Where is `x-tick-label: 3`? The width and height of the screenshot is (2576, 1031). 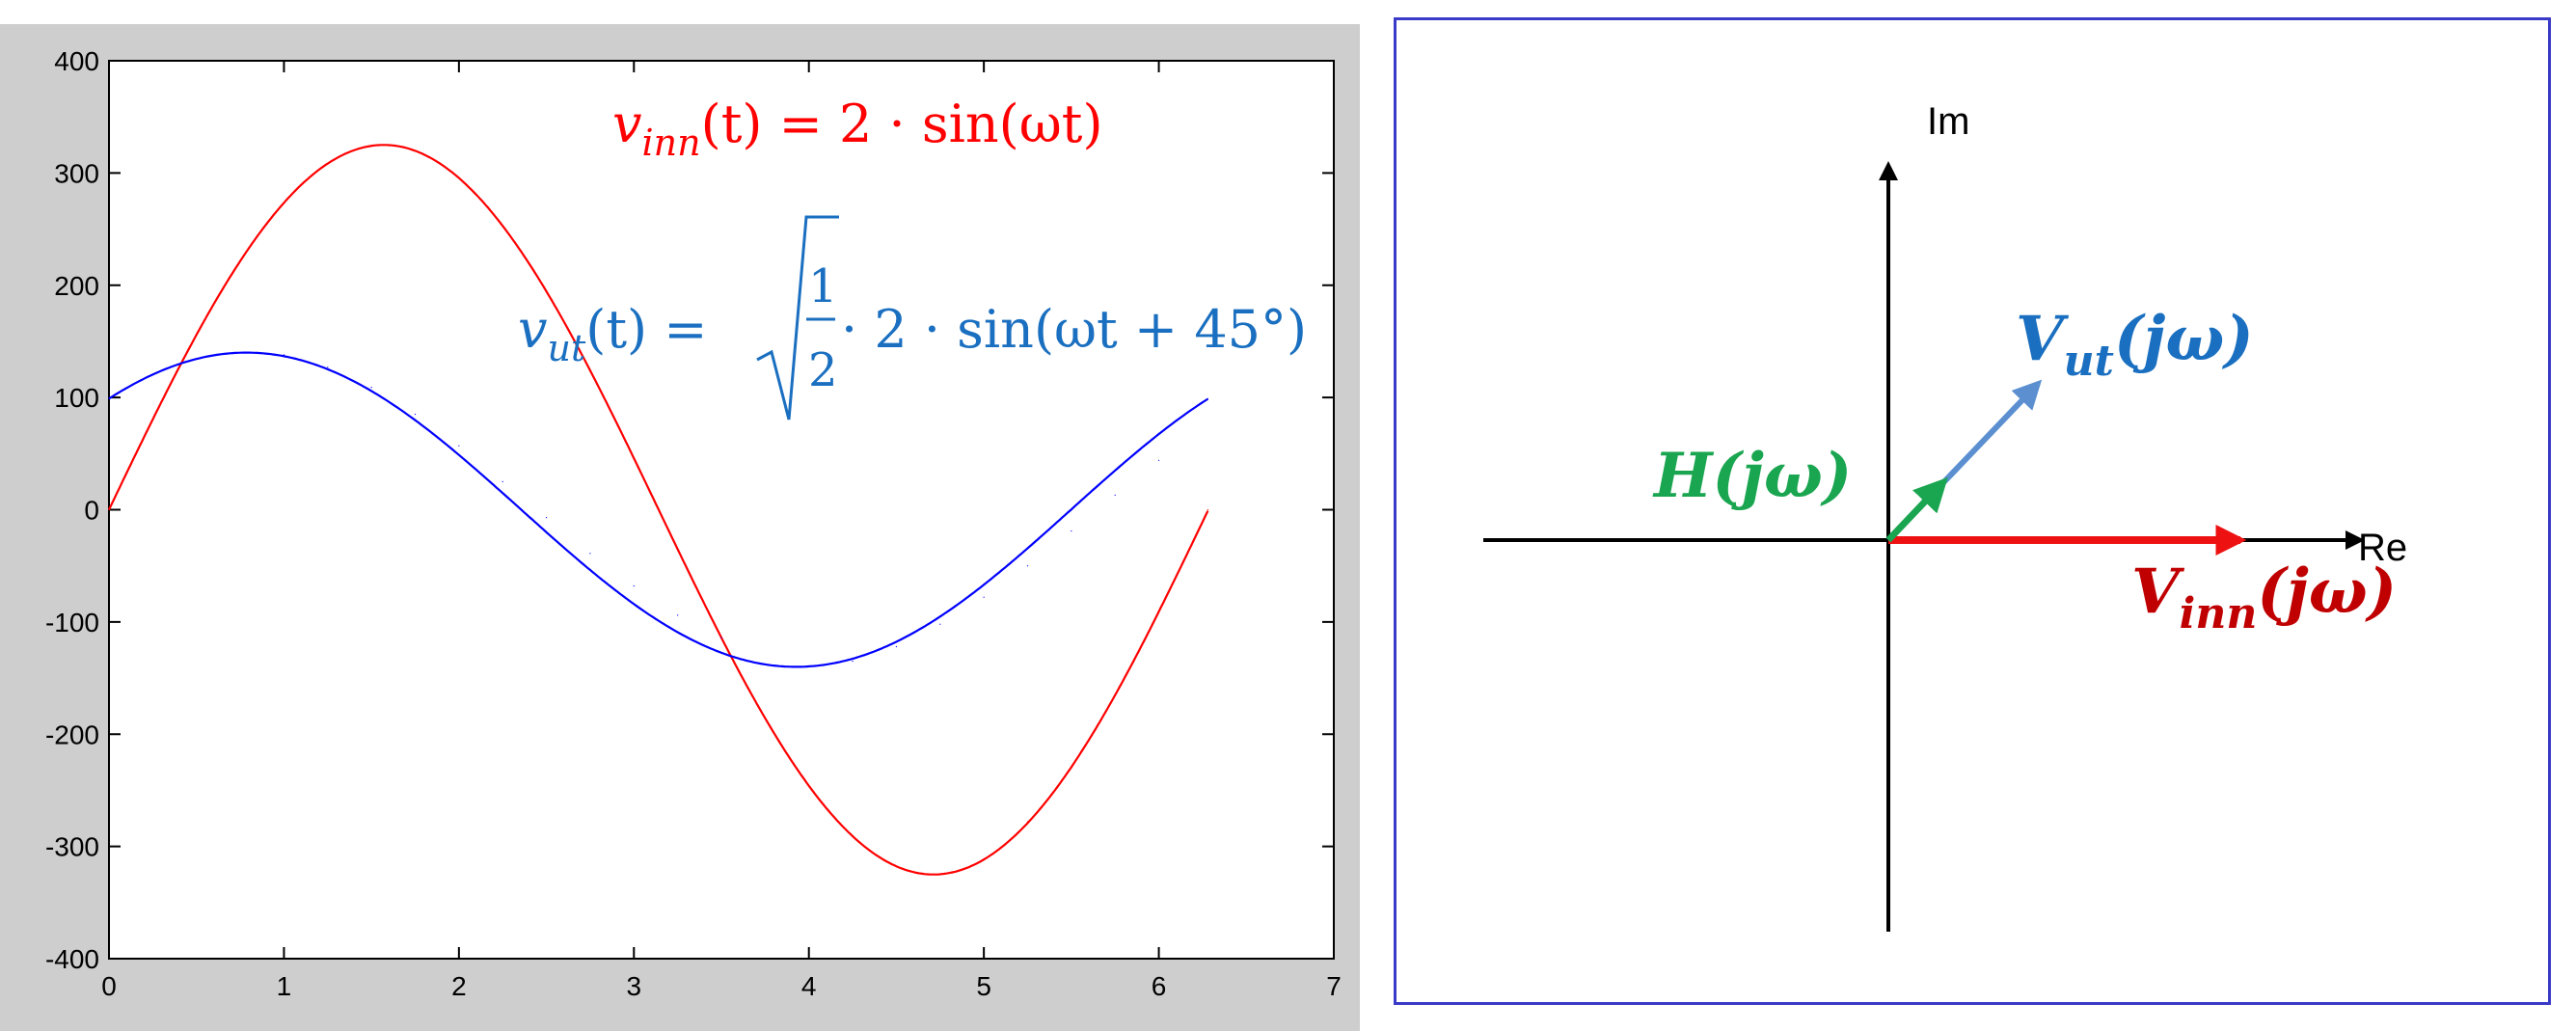 x-tick-label: 3 is located at coordinates (633, 986).